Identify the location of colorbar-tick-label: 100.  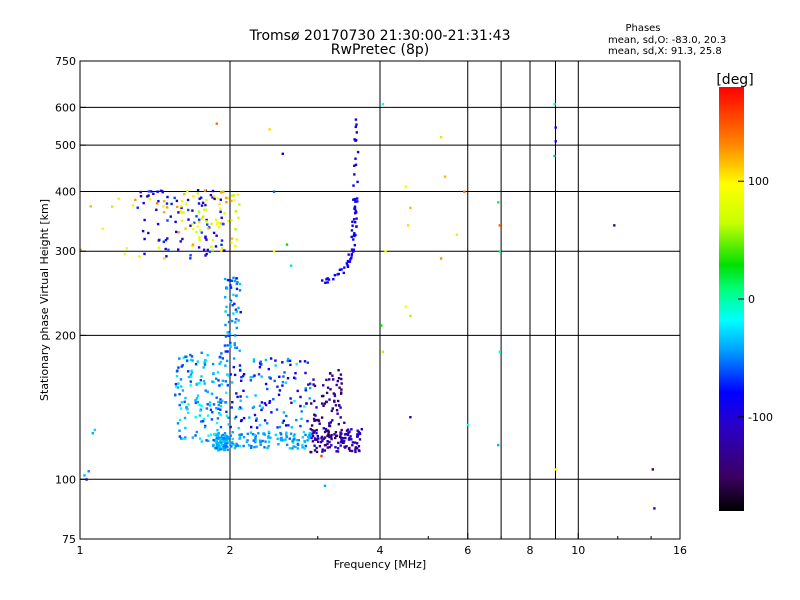
(758, 181).